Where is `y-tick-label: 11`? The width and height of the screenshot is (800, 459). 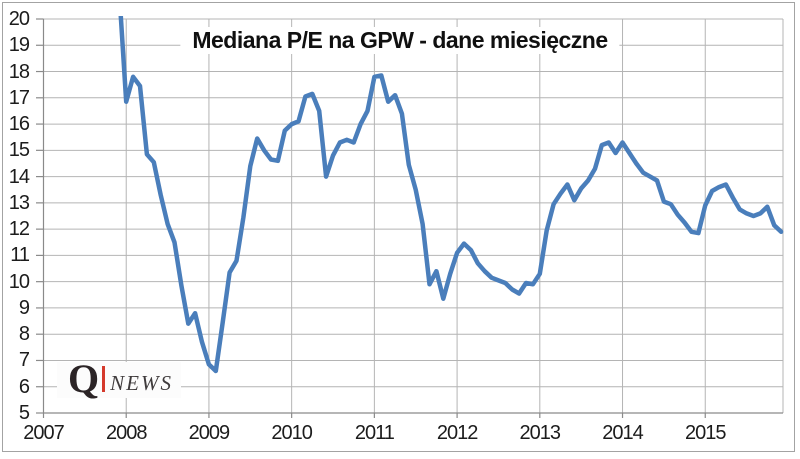 y-tick-label: 11 is located at coordinates (20, 255).